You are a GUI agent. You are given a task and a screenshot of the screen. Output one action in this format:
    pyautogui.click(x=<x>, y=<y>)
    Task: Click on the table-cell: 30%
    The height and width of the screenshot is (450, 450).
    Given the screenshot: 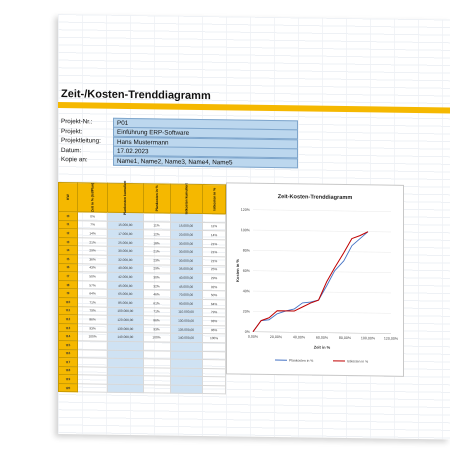 What is the action you would take?
    pyautogui.click(x=157, y=277)
    